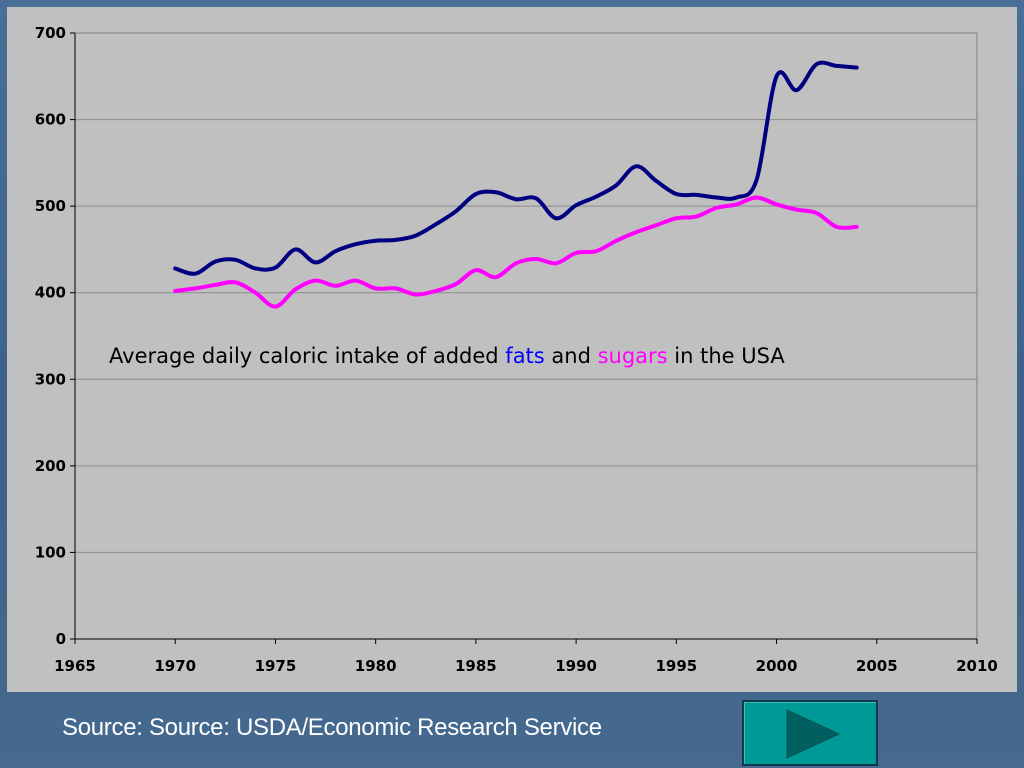 The image size is (1024, 768). Describe the element at coordinates (576, 666) in the screenshot. I see `x-tick-label: 1990` at that location.